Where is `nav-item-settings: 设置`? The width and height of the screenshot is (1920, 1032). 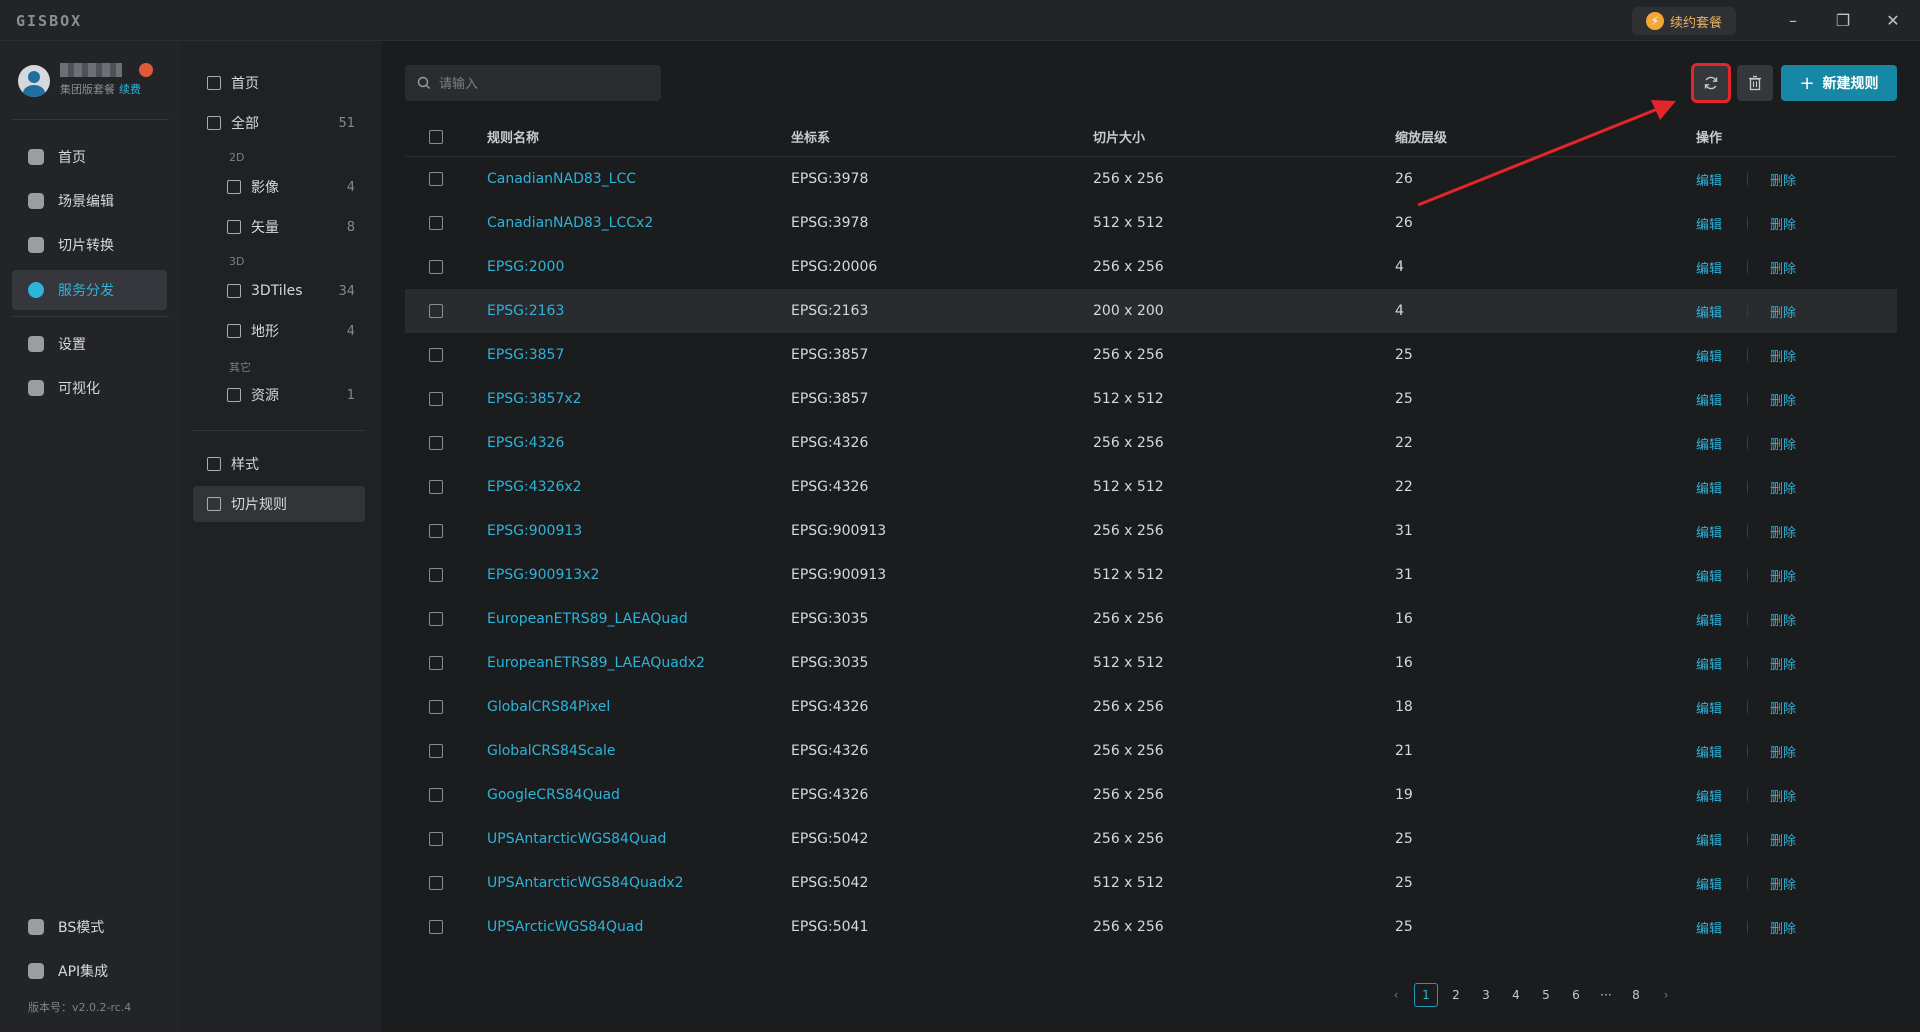 nav-item-settings: 设置 is located at coordinates (89, 344).